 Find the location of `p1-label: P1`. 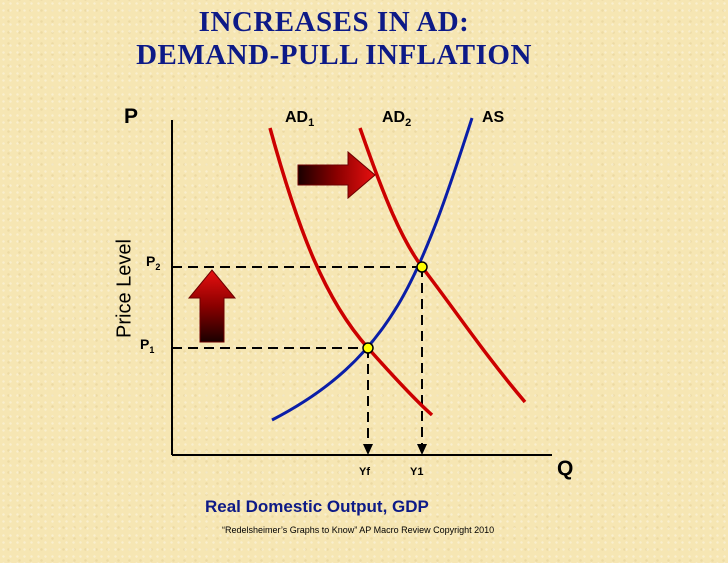

p1-label: P1 is located at coordinates (147, 345).